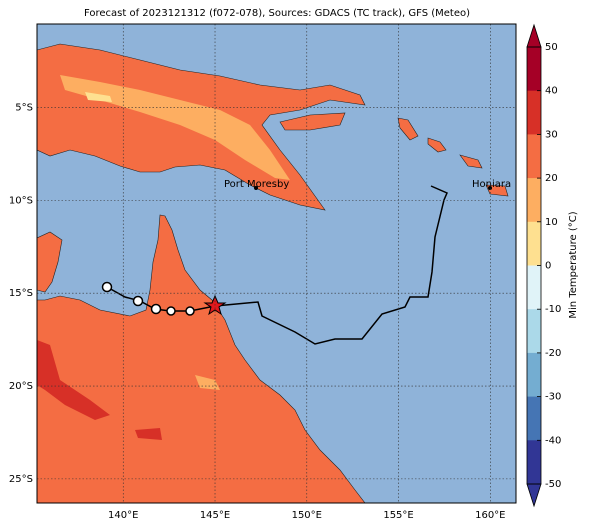 The image size is (591, 528). Describe the element at coordinates (573, 264) in the screenshot. I see `colorbar-label: Min Temperature (°C)` at that location.